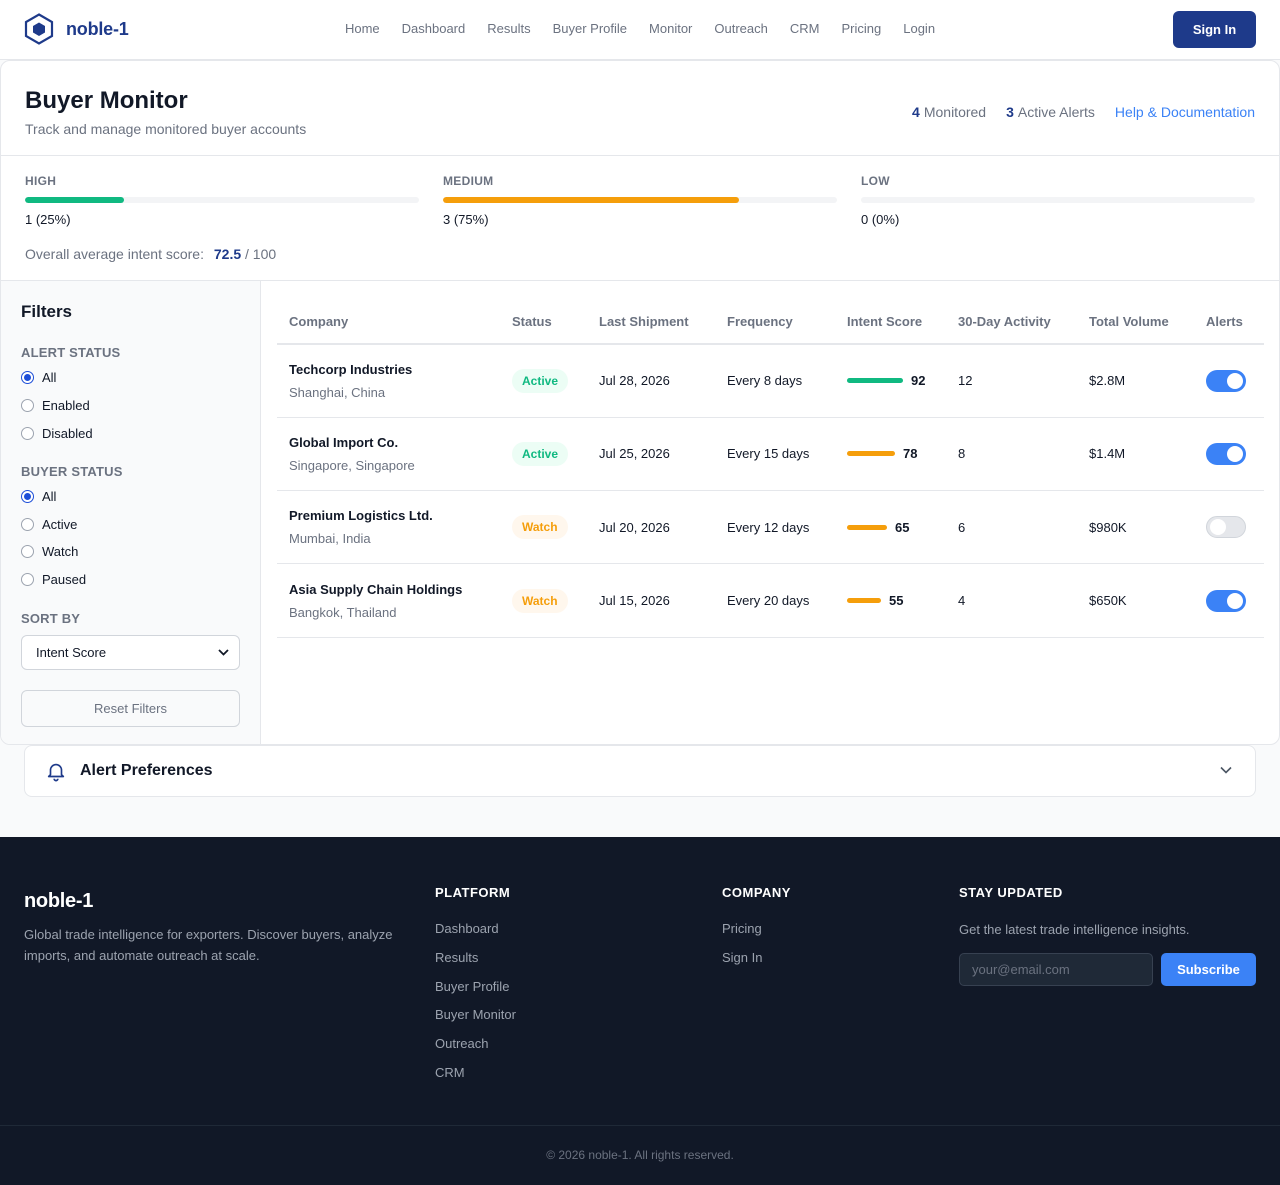 This screenshot has width=1280, height=1185. I want to click on status-cell: Watch, so click(543, 527).